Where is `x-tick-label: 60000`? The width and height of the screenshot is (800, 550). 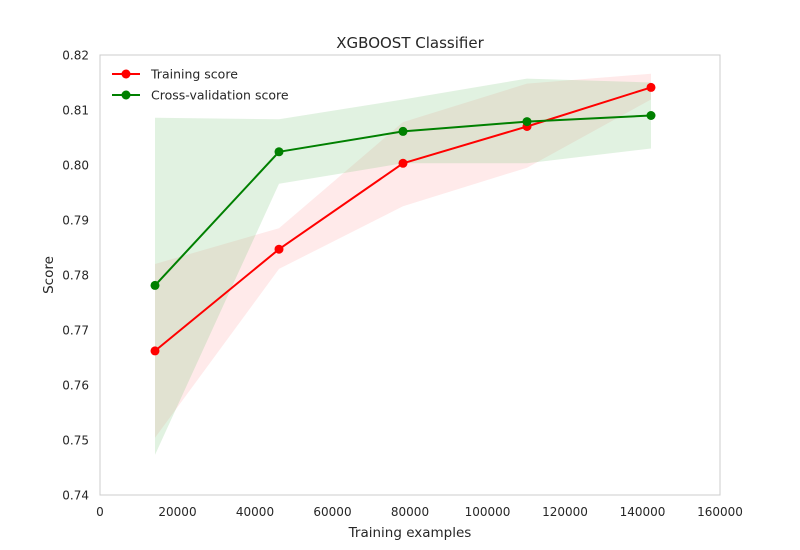
x-tick-label: 60000 is located at coordinates (332, 512).